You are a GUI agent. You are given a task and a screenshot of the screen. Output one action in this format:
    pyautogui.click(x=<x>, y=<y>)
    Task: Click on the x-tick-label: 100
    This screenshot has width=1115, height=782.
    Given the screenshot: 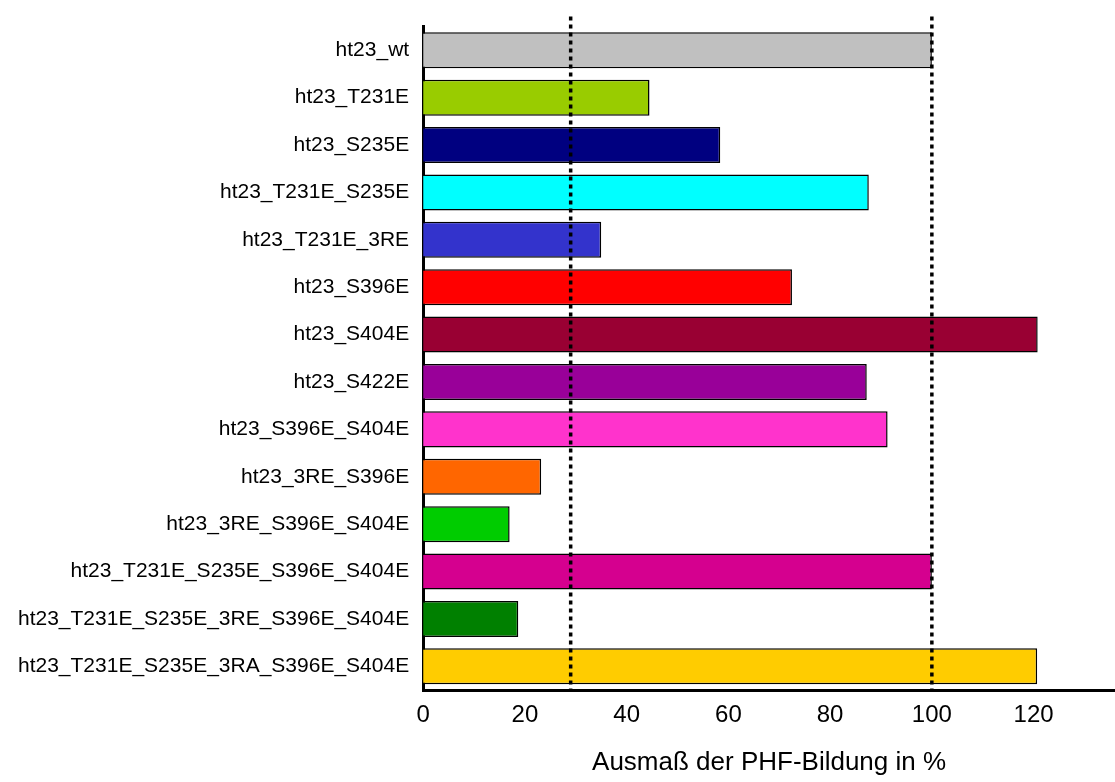 What is the action you would take?
    pyautogui.click(x=931, y=714)
    